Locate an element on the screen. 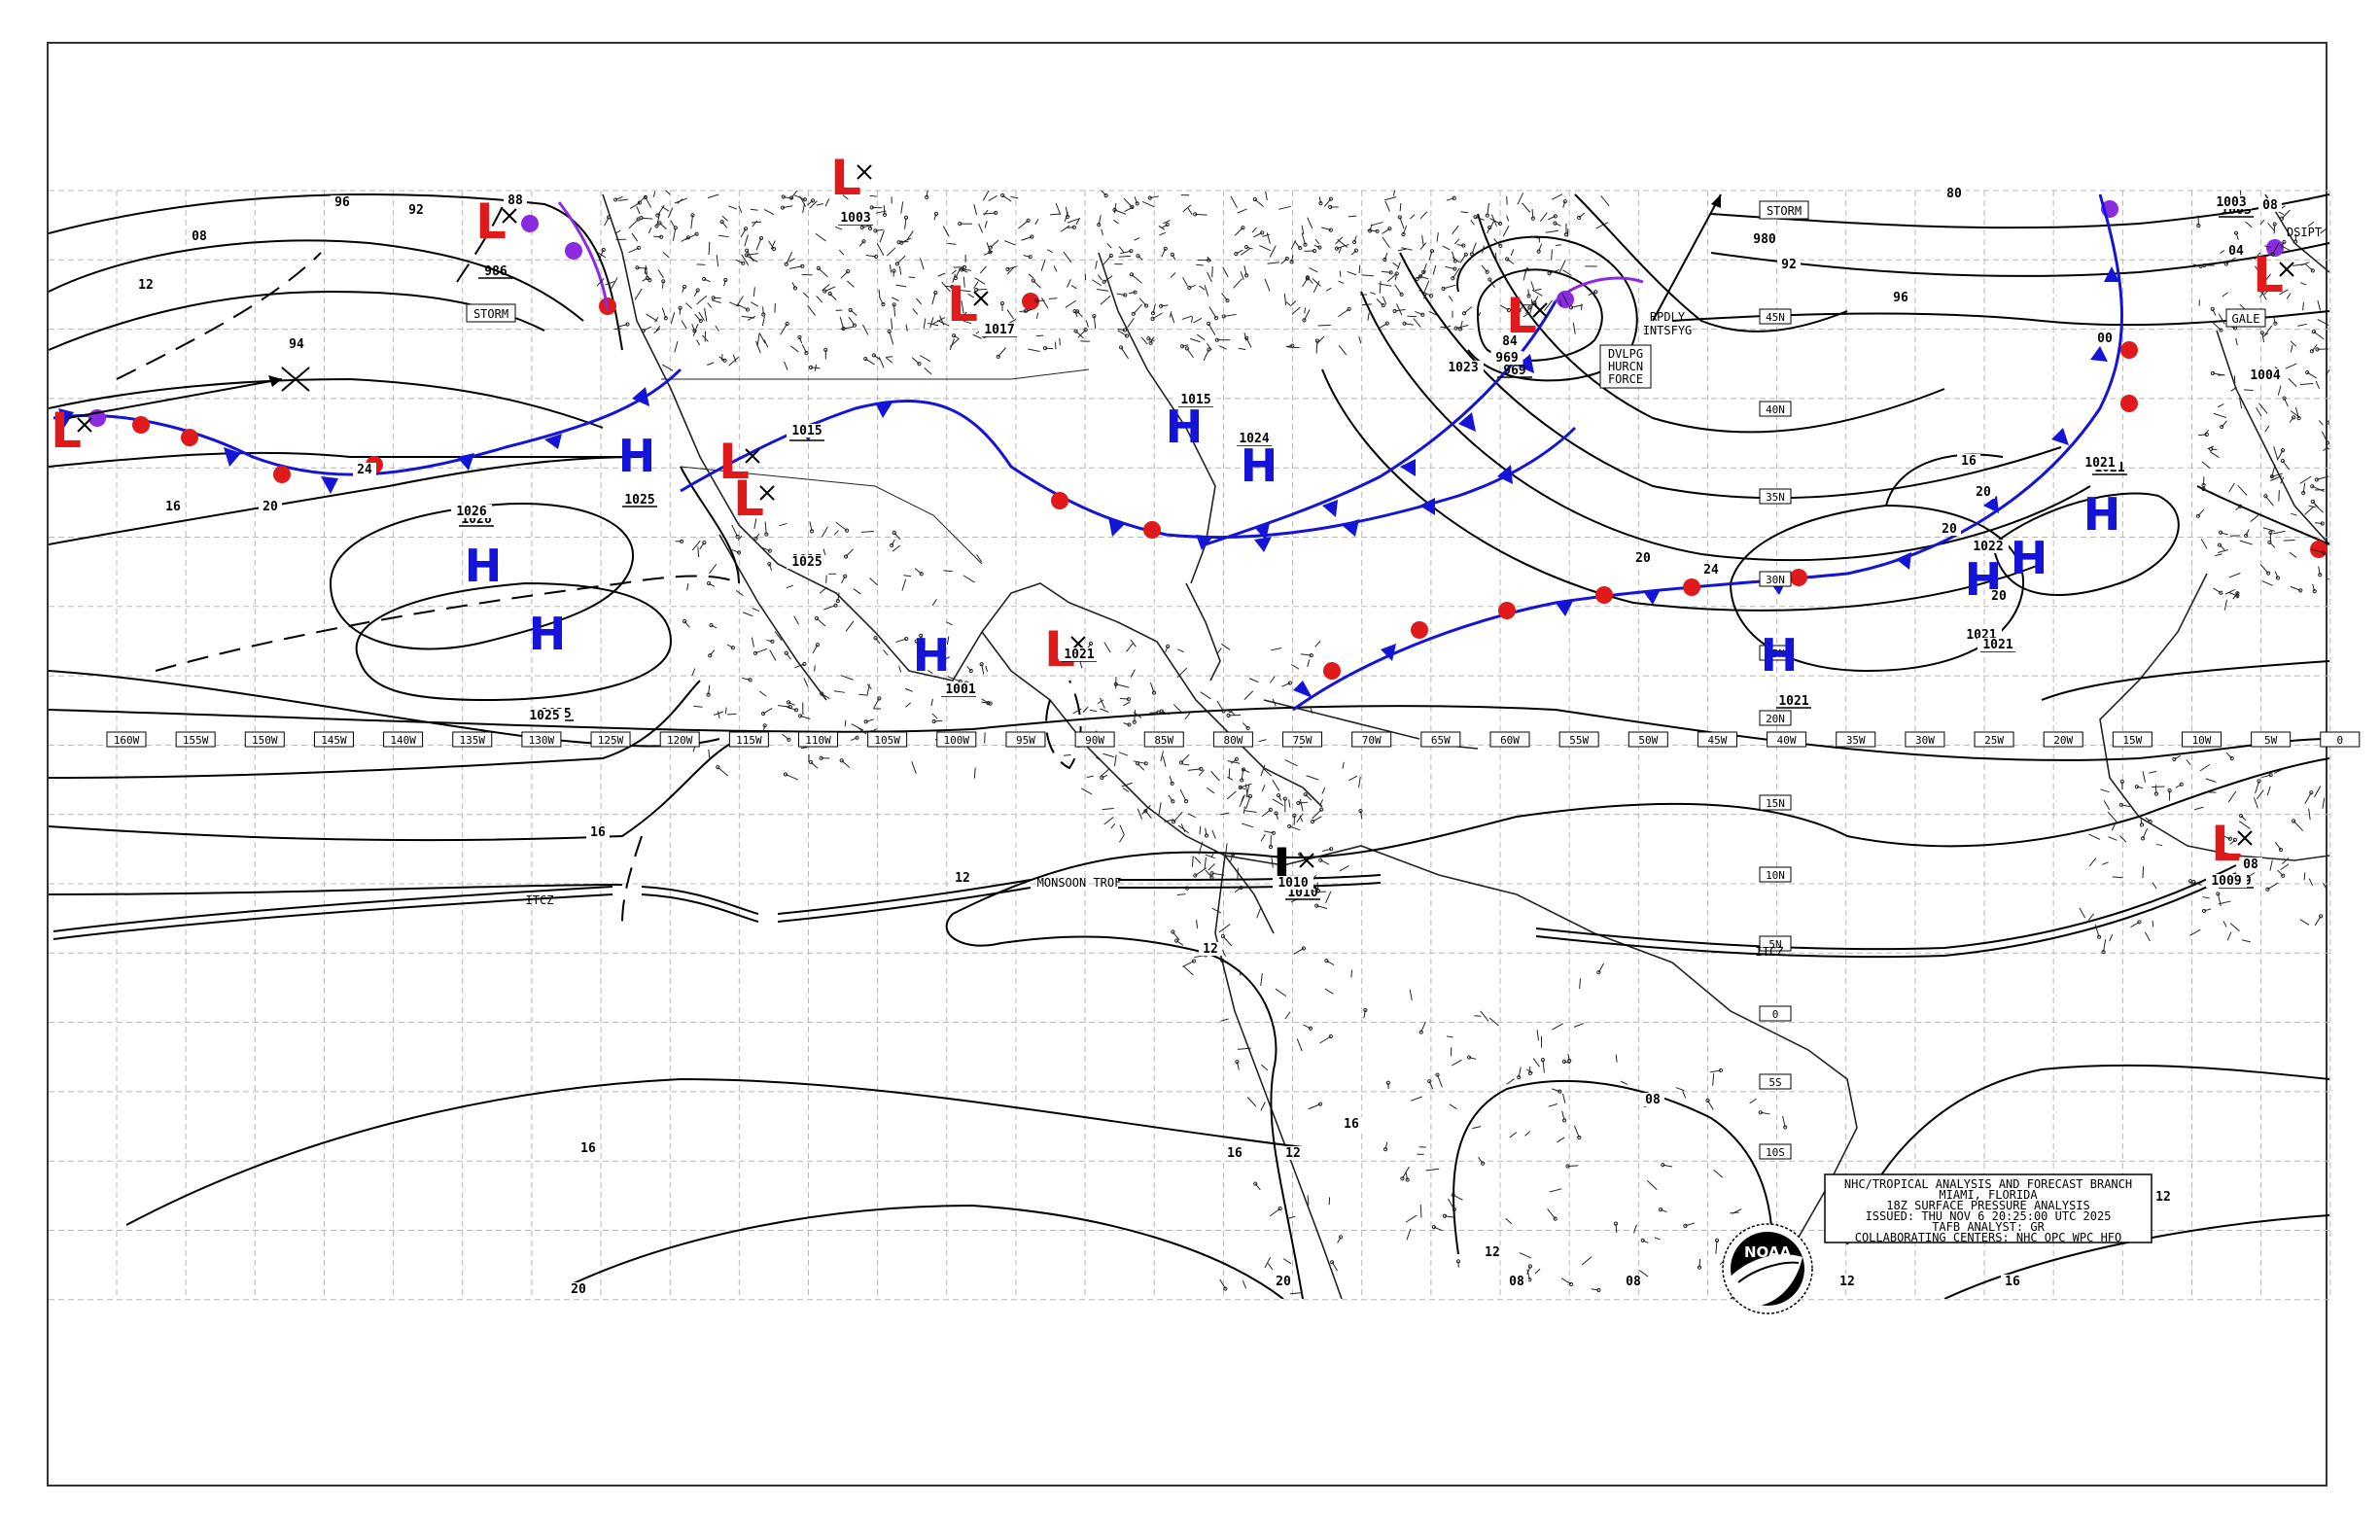 The height and width of the screenshot is (1540, 2380). lon-label: 125W is located at coordinates (611, 740).